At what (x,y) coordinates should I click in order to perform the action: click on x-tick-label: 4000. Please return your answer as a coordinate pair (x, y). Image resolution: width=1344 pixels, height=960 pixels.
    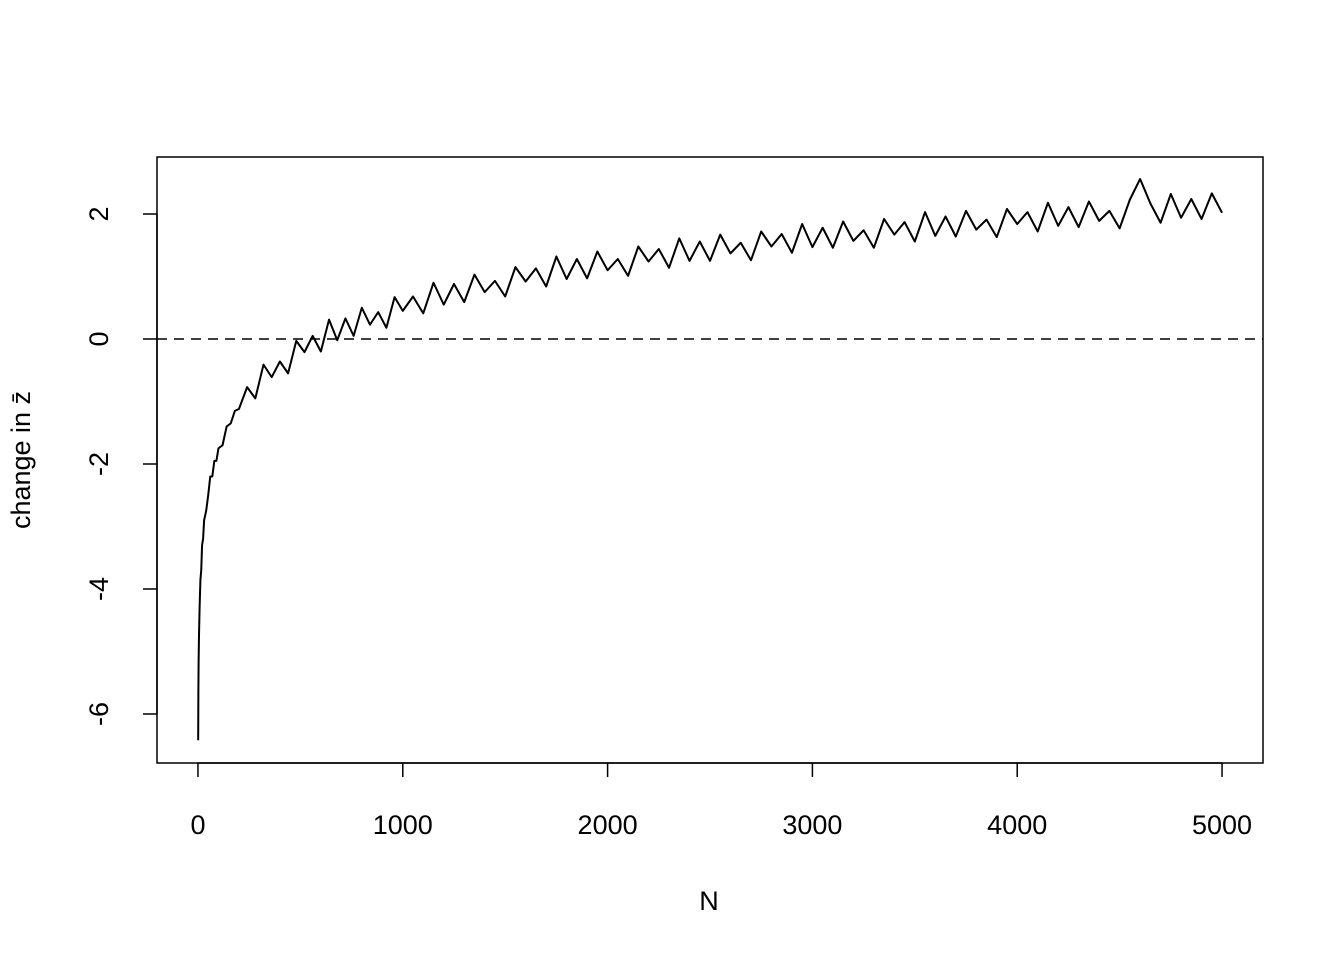
    Looking at the image, I should click on (1017, 825).